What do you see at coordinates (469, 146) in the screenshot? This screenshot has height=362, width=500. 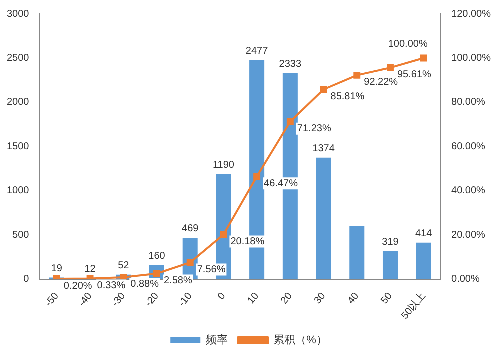 I see `y2-tick-label: 60.00%` at bounding box center [469, 146].